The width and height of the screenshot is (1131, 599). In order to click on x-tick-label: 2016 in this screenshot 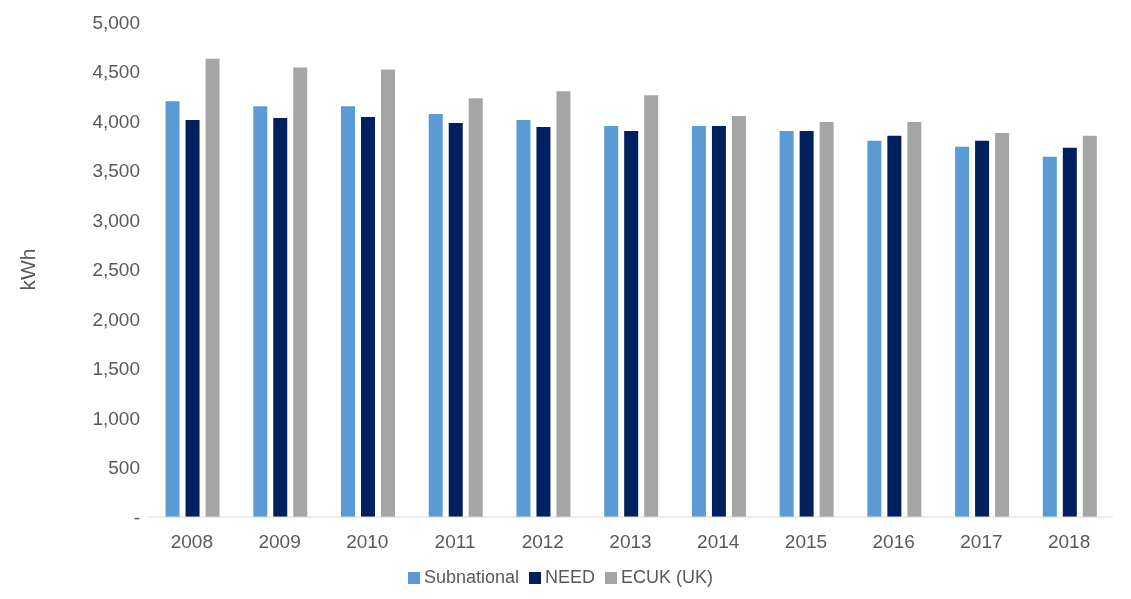, I will do `click(893, 542)`.